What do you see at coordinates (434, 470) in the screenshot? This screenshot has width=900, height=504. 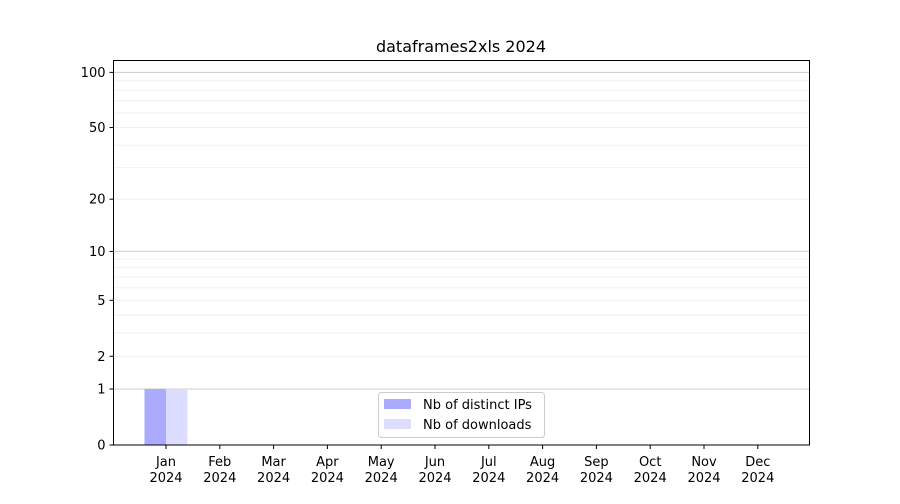 I see `x-tick-label: Jun 2024` at bounding box center [434, 470].